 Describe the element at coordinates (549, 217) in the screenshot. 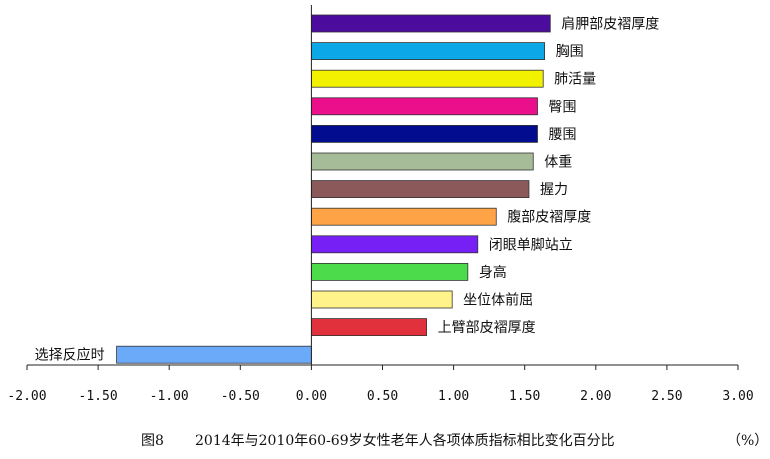

I see `bar-label-8: 腹部皮褶厚度` at that location.